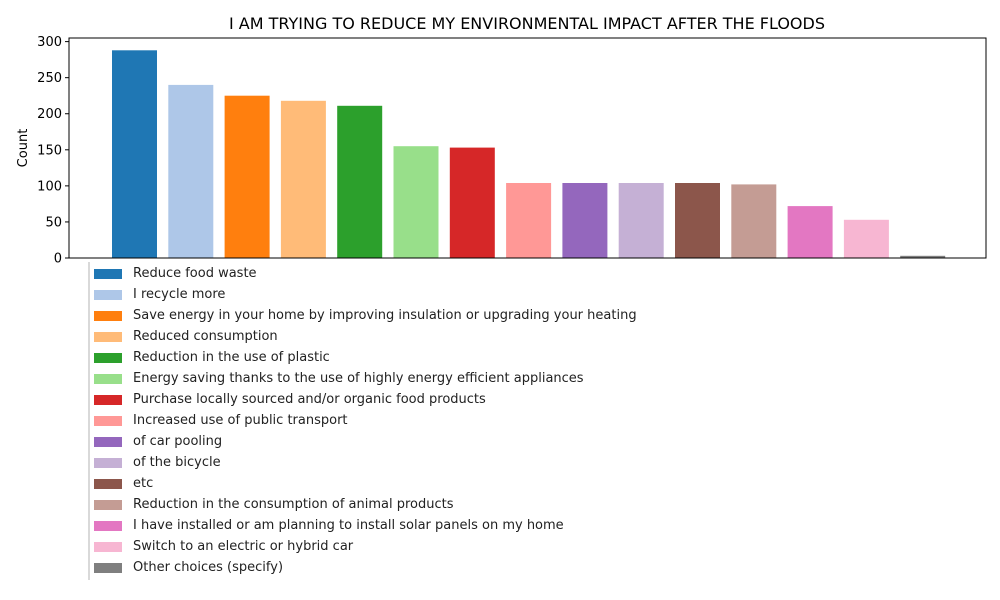 This screenshot has width=1000, height=600. I want to click on legend-label: Reduced consumption, so click(205, 336).